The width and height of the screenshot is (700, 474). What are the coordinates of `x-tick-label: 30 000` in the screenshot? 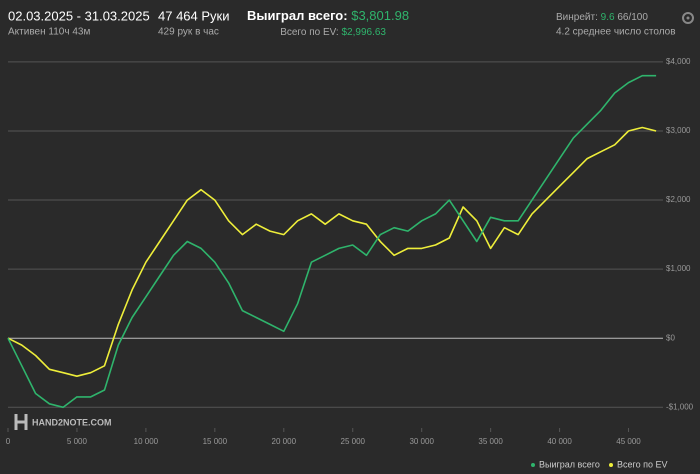 It's located at (421, 441).